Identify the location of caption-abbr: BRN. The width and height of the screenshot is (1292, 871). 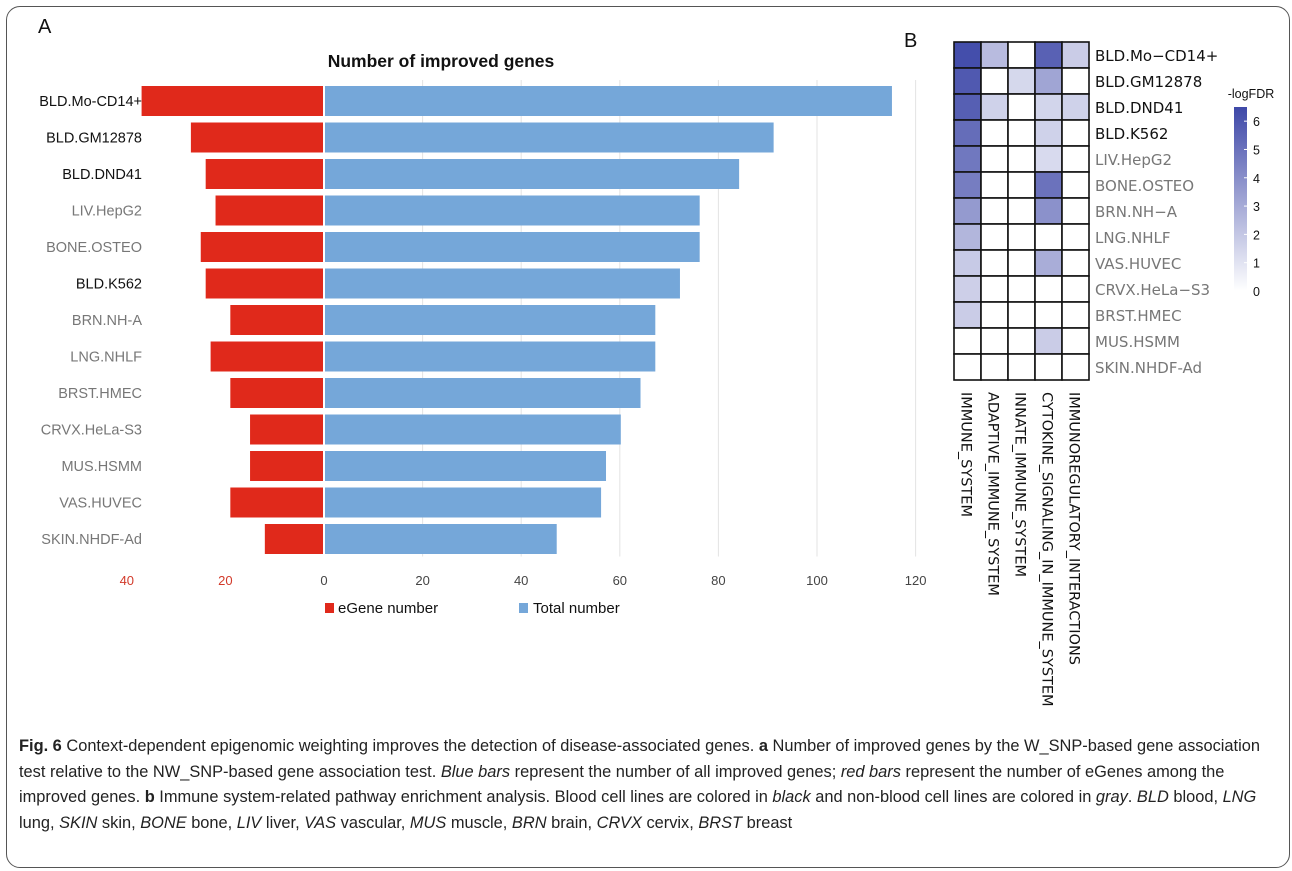
(529, 822).